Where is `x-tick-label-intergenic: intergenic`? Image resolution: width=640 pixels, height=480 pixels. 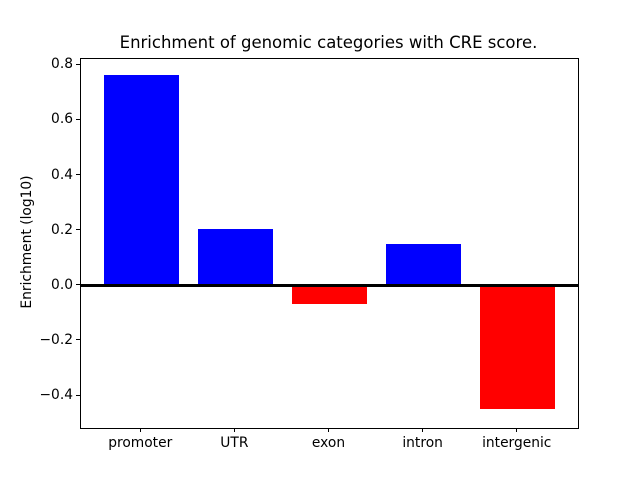 x-tick-label-intergenic: intergenic is located at coordinates (517, 443).